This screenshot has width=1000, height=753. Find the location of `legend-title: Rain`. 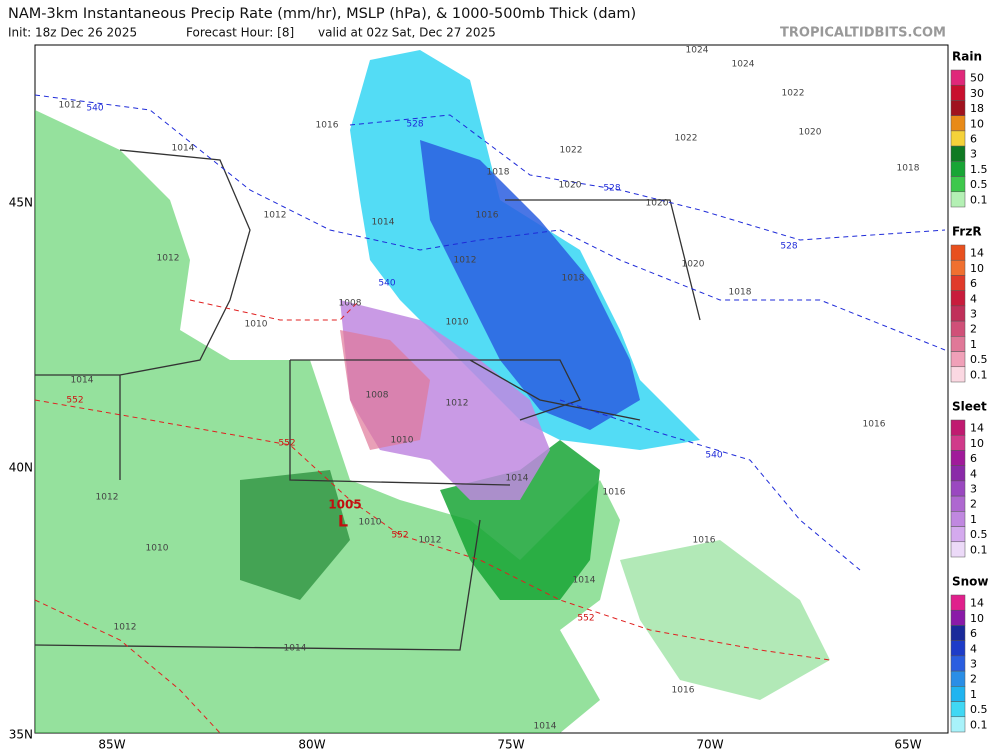

legend-title: Rain is located at coordinates (967, 57).